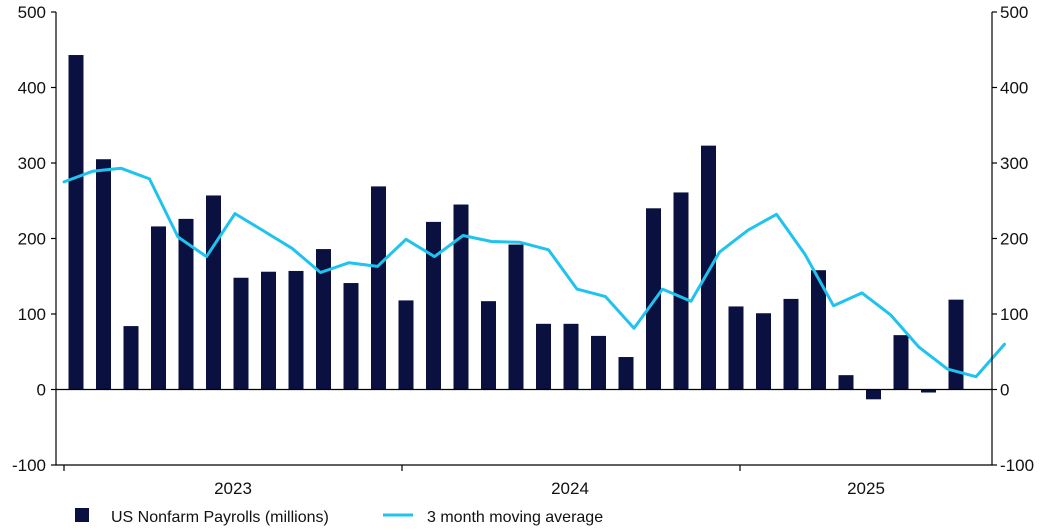  What do you see at coordinates (1014, 314) in the screenshot?
I see `right-tick-label: 100` at bounding box center [1014, 314].